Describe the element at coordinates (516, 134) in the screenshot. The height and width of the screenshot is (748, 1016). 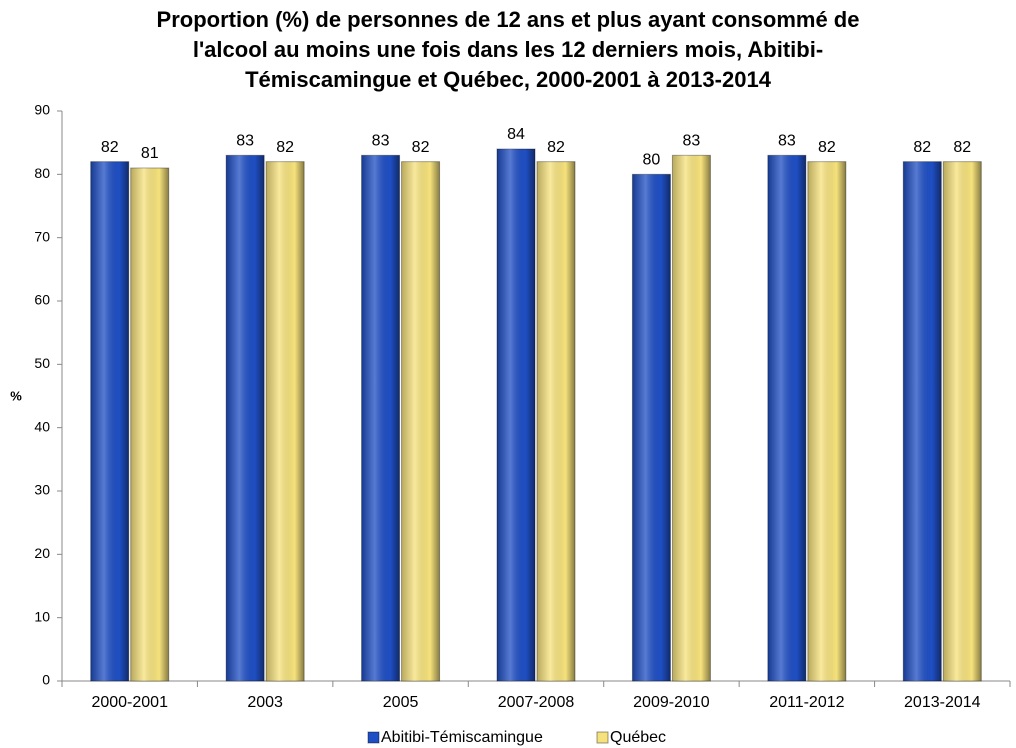
I see `data-label: 84` at that location.